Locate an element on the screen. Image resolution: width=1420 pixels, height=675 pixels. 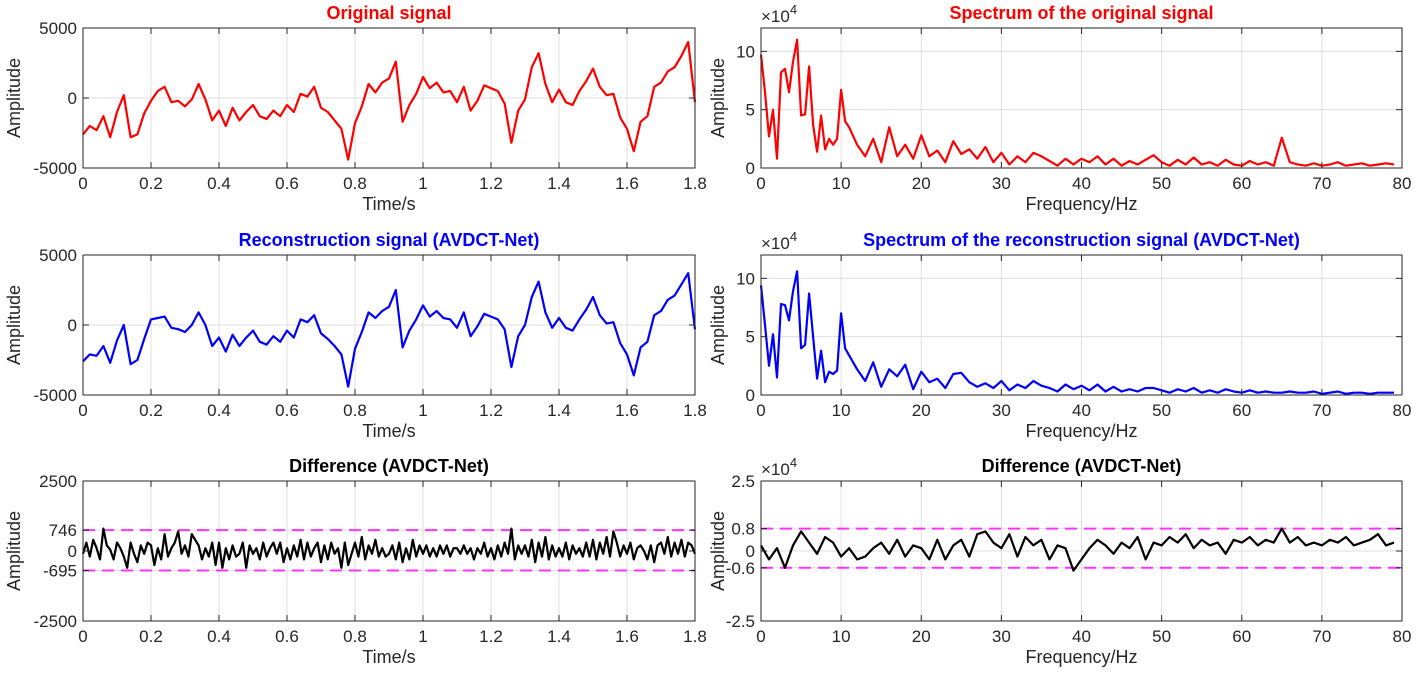
y-tick-label: 2.5 is located at coordinates (743, 481).